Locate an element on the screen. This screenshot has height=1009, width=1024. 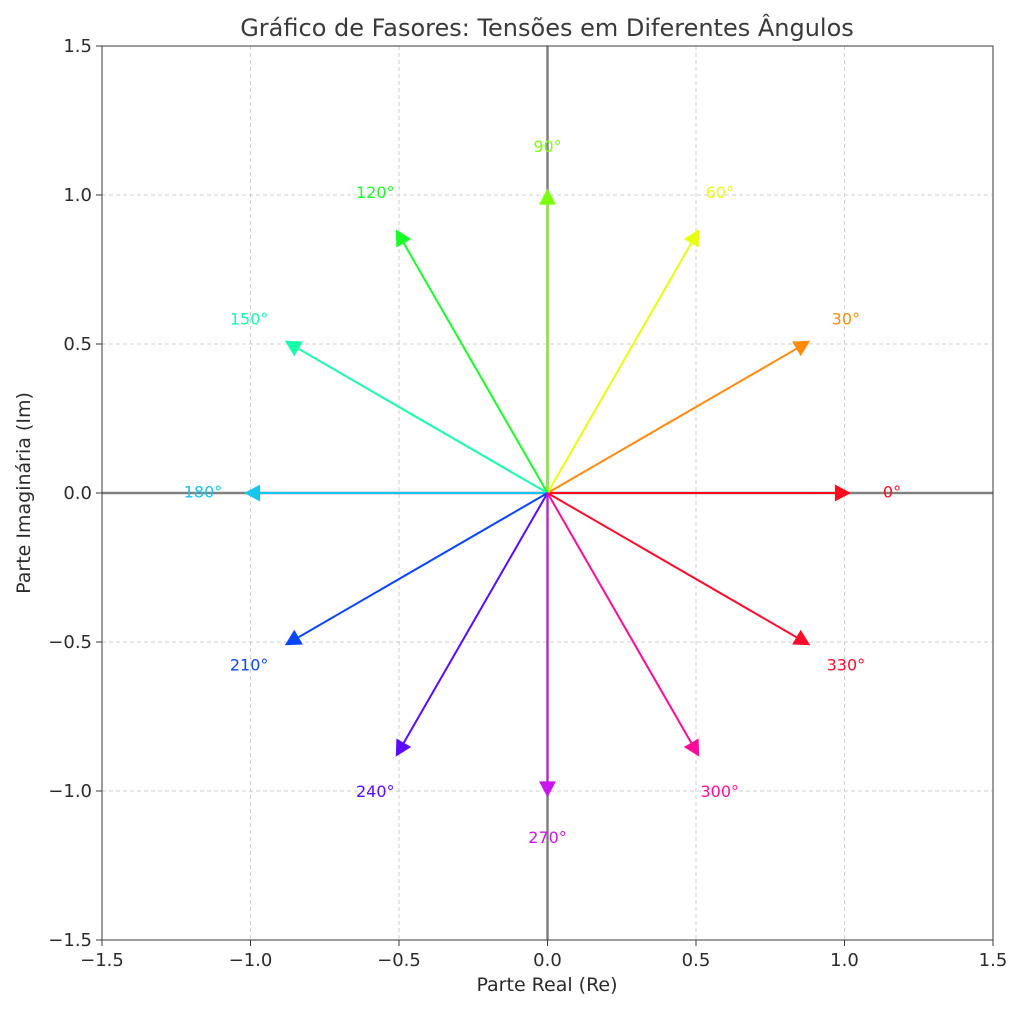
y-tick-label: −1.5 is located at coordinates (70, 940).